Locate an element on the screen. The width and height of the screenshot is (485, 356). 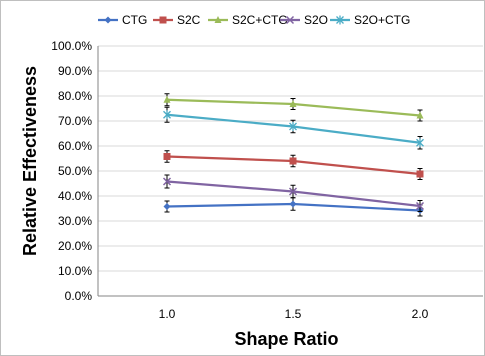
x-tick-label: 1.0 is located at coordinates (167, 314).